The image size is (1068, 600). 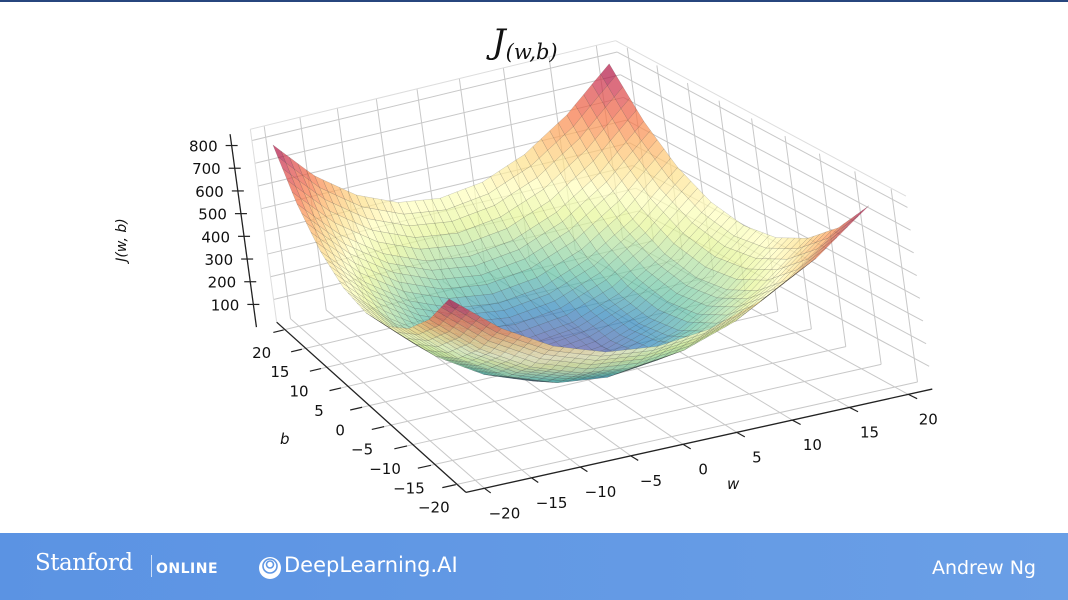 I want to click on z-tick-label: 500, so click(x=212, y=215).